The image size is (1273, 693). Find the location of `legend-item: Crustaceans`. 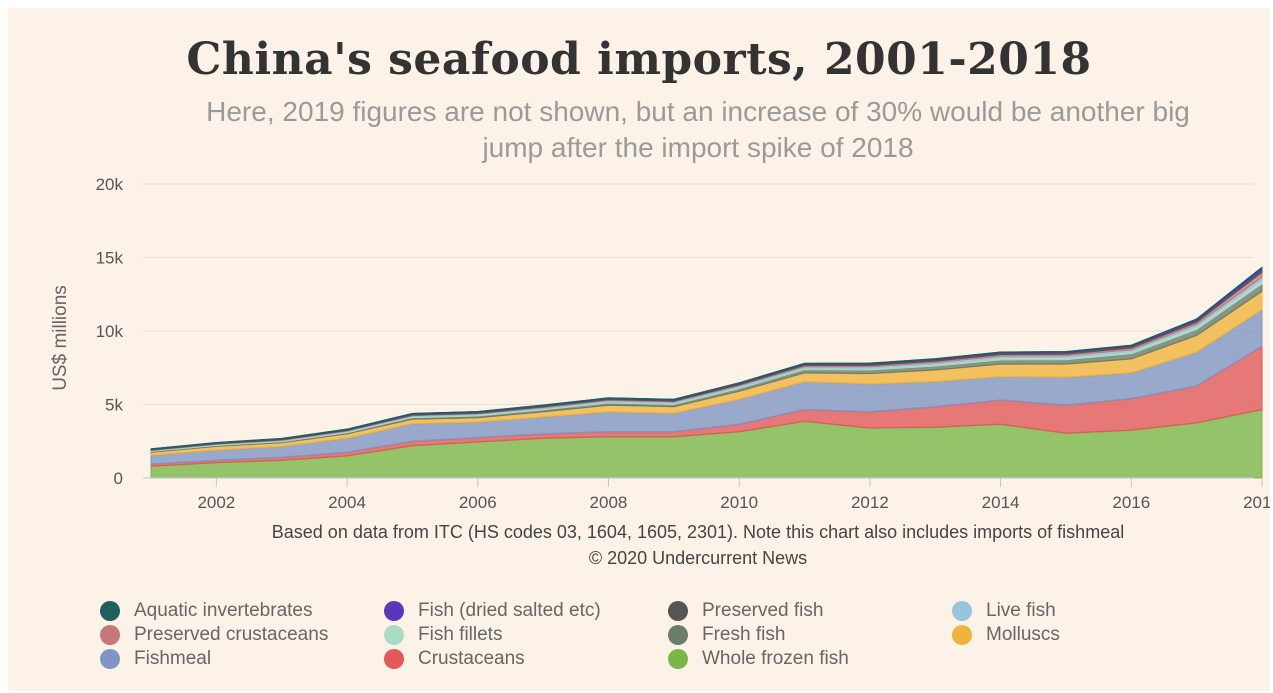

legend-item: Crustaceans is located at coordinates (526, 659).